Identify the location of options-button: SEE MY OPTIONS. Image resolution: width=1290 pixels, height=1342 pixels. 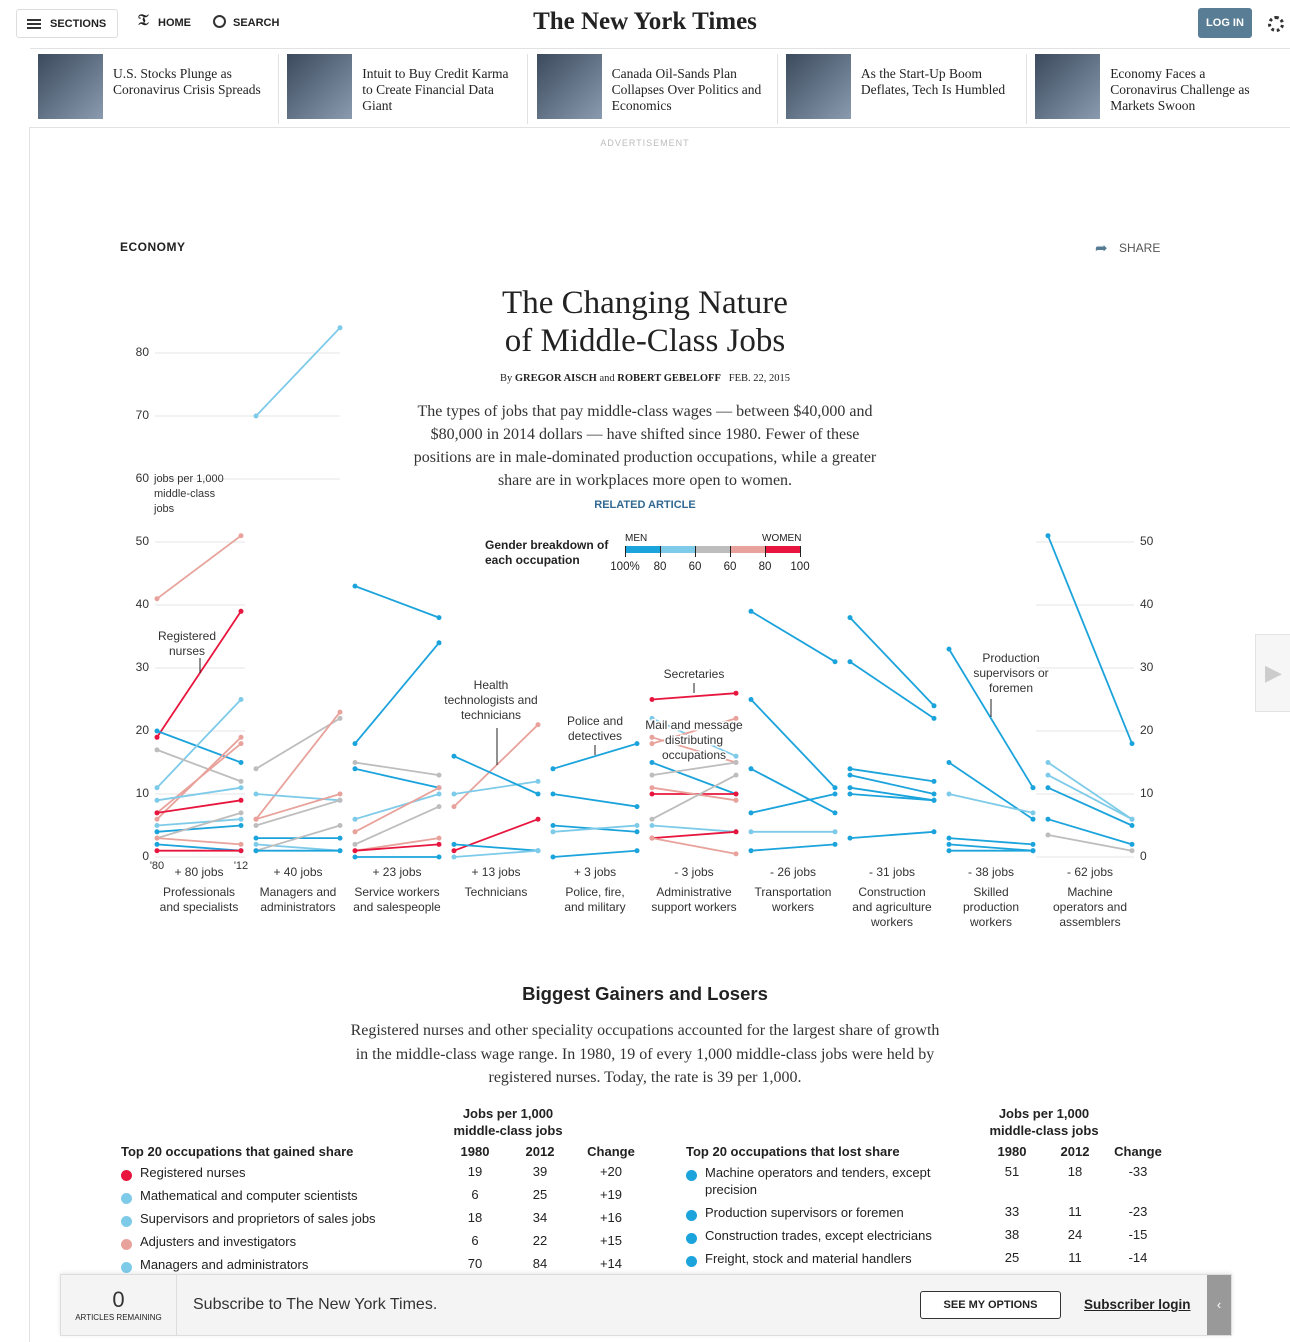
(990, 1305).